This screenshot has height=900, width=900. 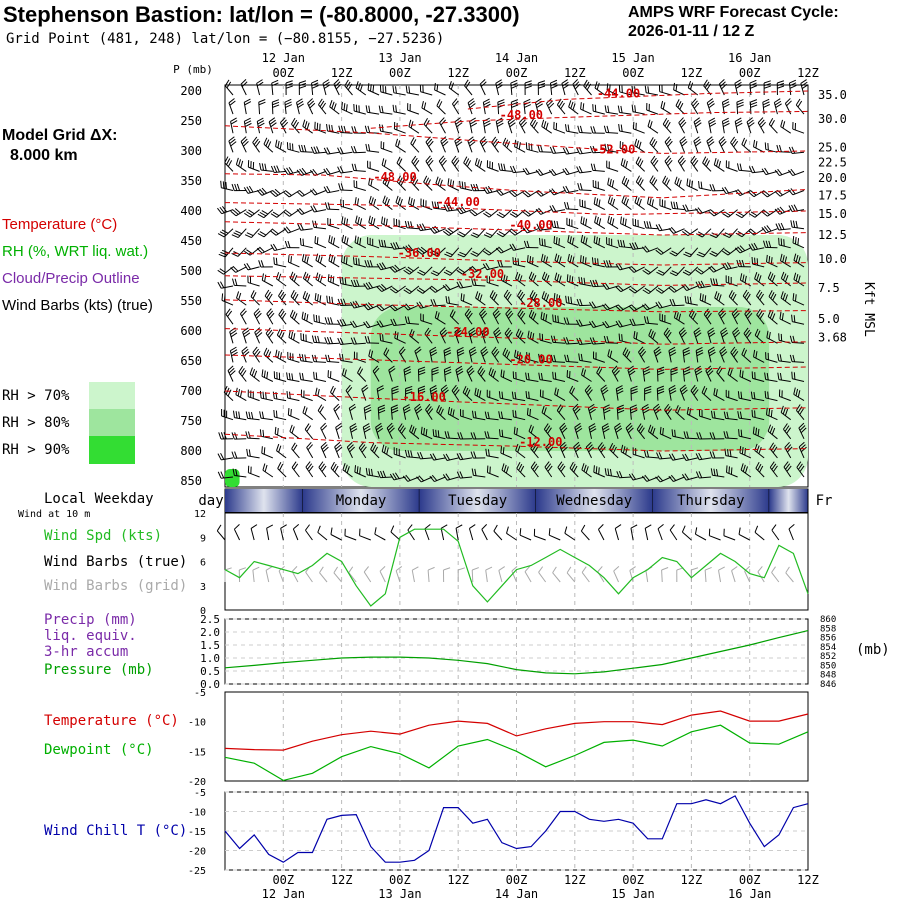 I want to click on contour-label: -28.00, so click(x=540, y=303).